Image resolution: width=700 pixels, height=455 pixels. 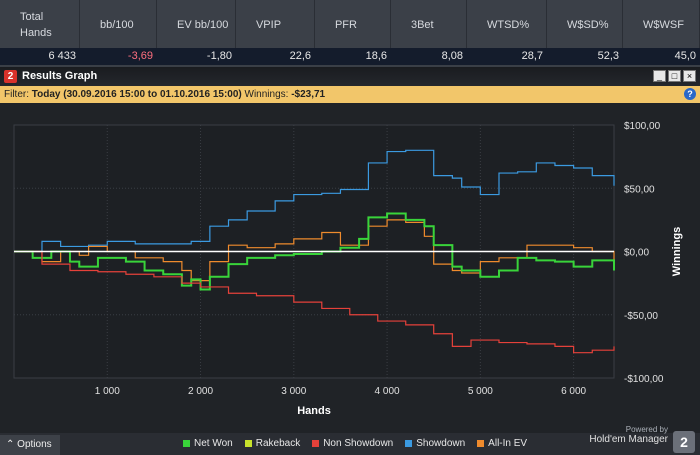 What do you see at coordinates (314, 250) in the screenshot?
I see `series-line-all-in-ev` at bounding box center [314, 250].